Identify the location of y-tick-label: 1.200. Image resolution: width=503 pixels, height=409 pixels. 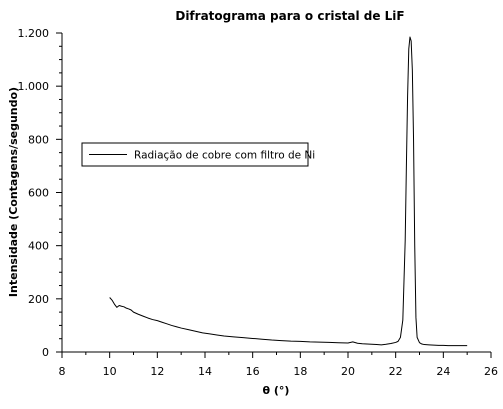
(34, 33).